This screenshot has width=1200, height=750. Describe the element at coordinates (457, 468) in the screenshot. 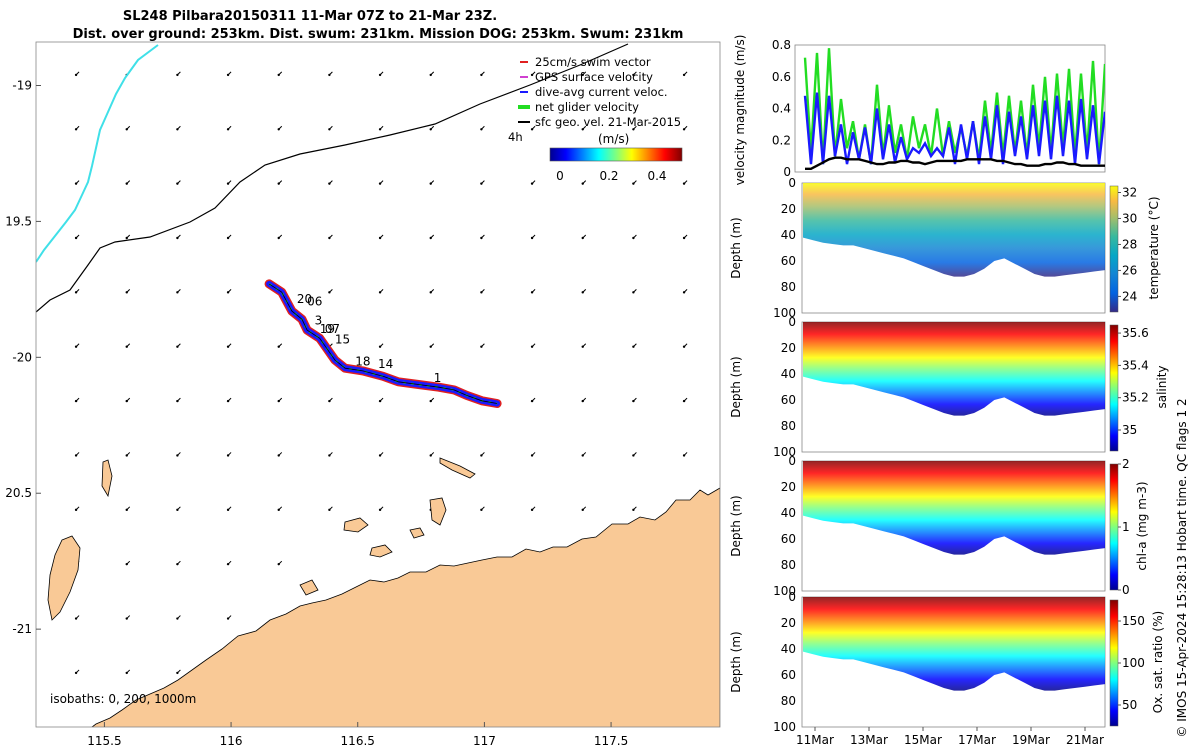

I see `island-e` at that location.